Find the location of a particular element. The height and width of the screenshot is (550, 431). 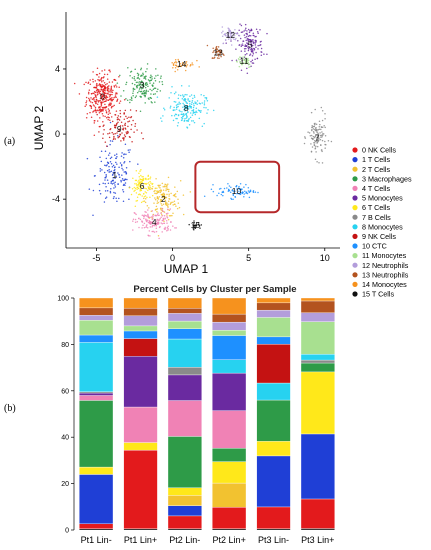

umap-y-tick-label: -4 is located at coordinates (56, 199).